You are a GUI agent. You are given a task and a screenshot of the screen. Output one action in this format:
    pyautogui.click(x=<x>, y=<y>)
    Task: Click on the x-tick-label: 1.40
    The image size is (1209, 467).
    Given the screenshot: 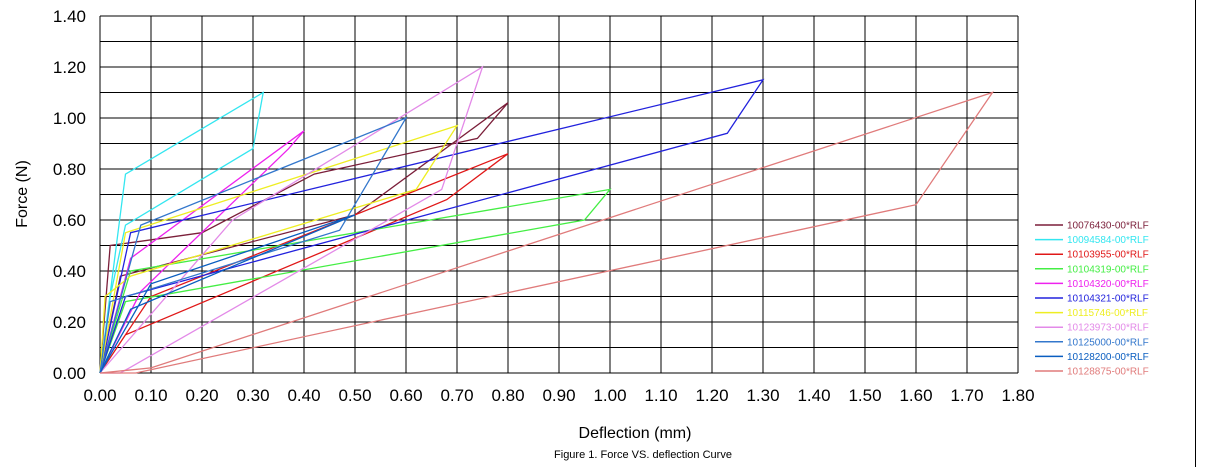 What is the action you would take?
    pyautogui.click(x=813, y=395)
    